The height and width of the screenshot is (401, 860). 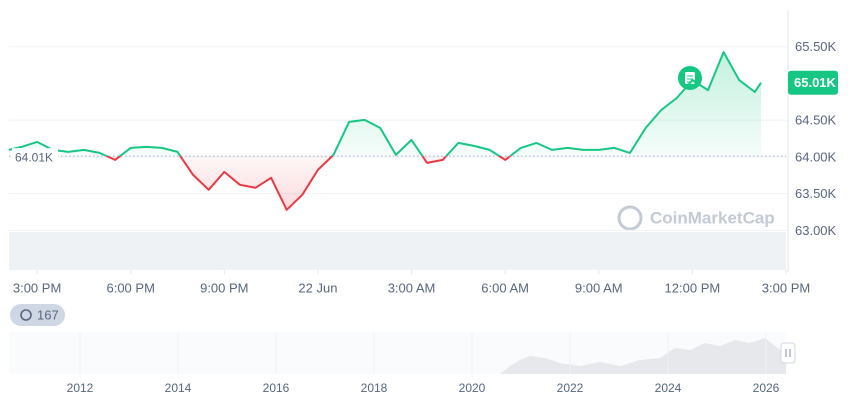 I want to click on x-tick-label: 9:00 AM, so click(x=599, y=287).